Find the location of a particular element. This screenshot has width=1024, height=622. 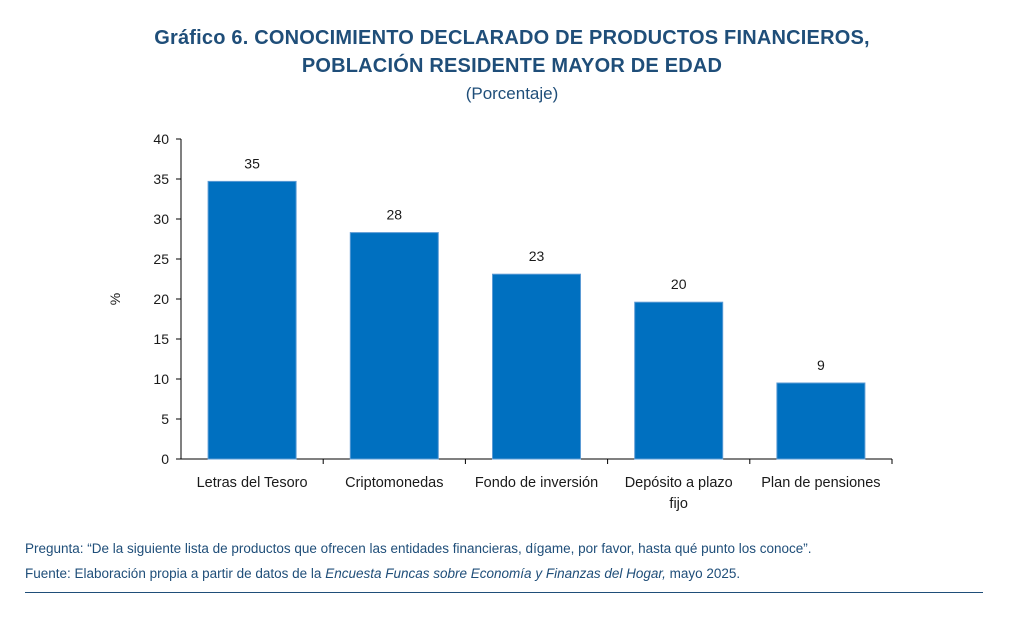

data-label: 20 is located at coordinates (679, 284).